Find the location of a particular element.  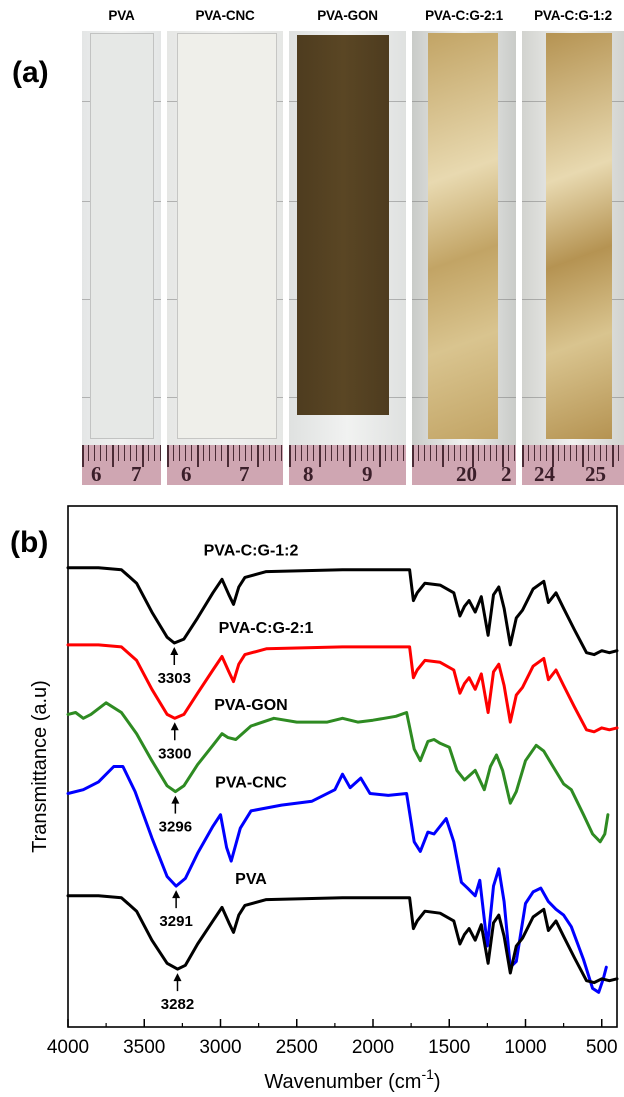

strip-title: PVA-GON is located at coordinates (347, 15).